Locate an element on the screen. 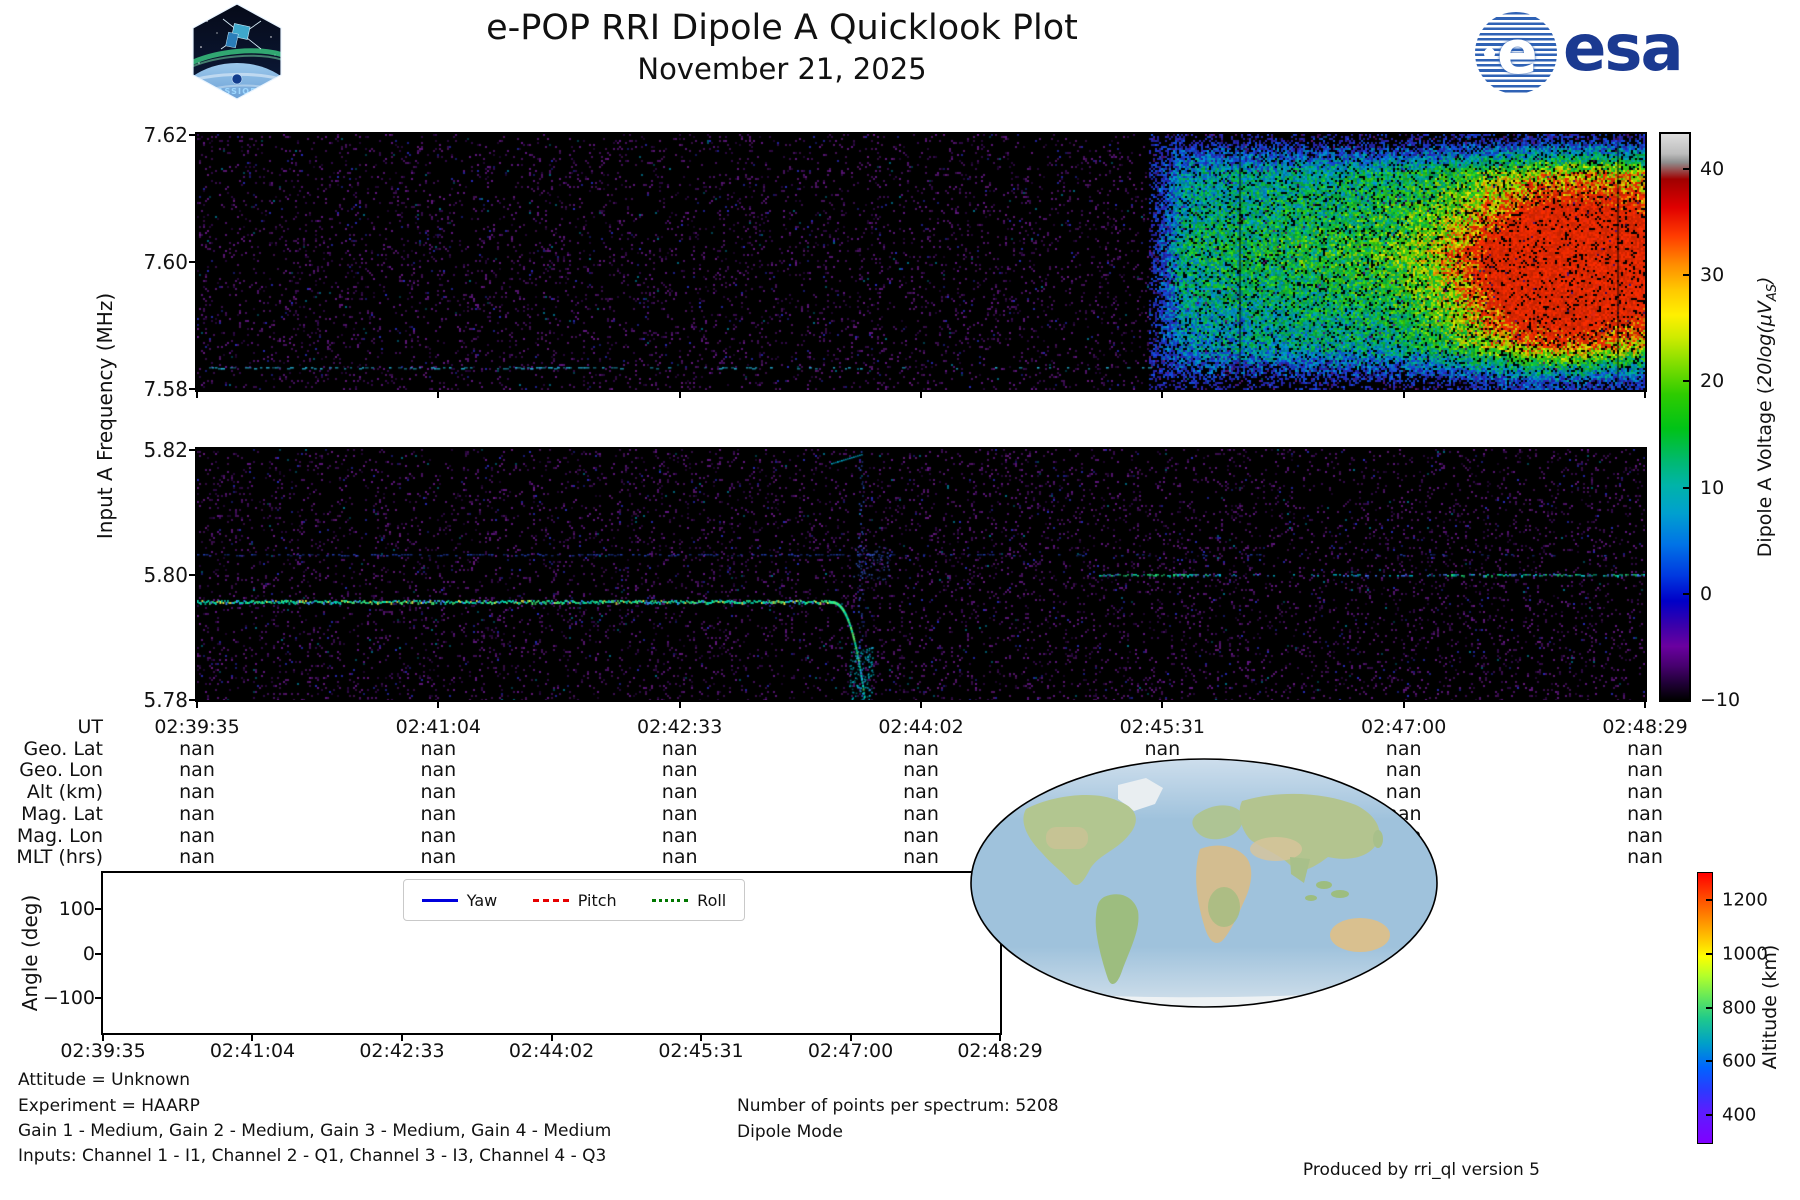  ephemeris-row-label: Geo. Lat is located at coordinates (63, 748).